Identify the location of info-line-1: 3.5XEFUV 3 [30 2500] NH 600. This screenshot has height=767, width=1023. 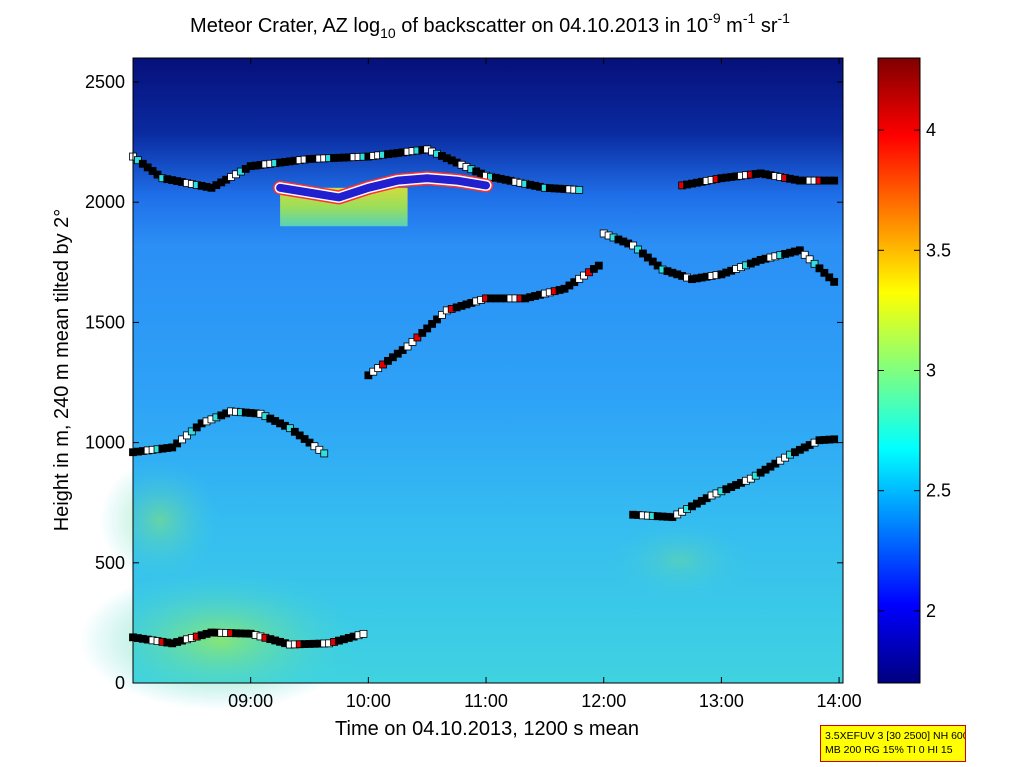
(895, 736).